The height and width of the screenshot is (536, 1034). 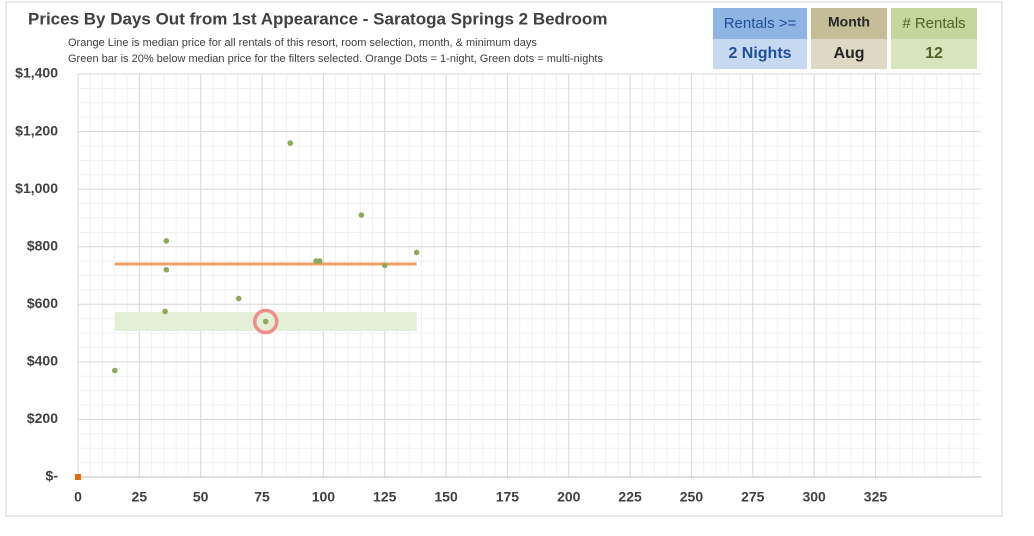 I want to click on filter-box: Month Aug, so click(x=849, y=38).